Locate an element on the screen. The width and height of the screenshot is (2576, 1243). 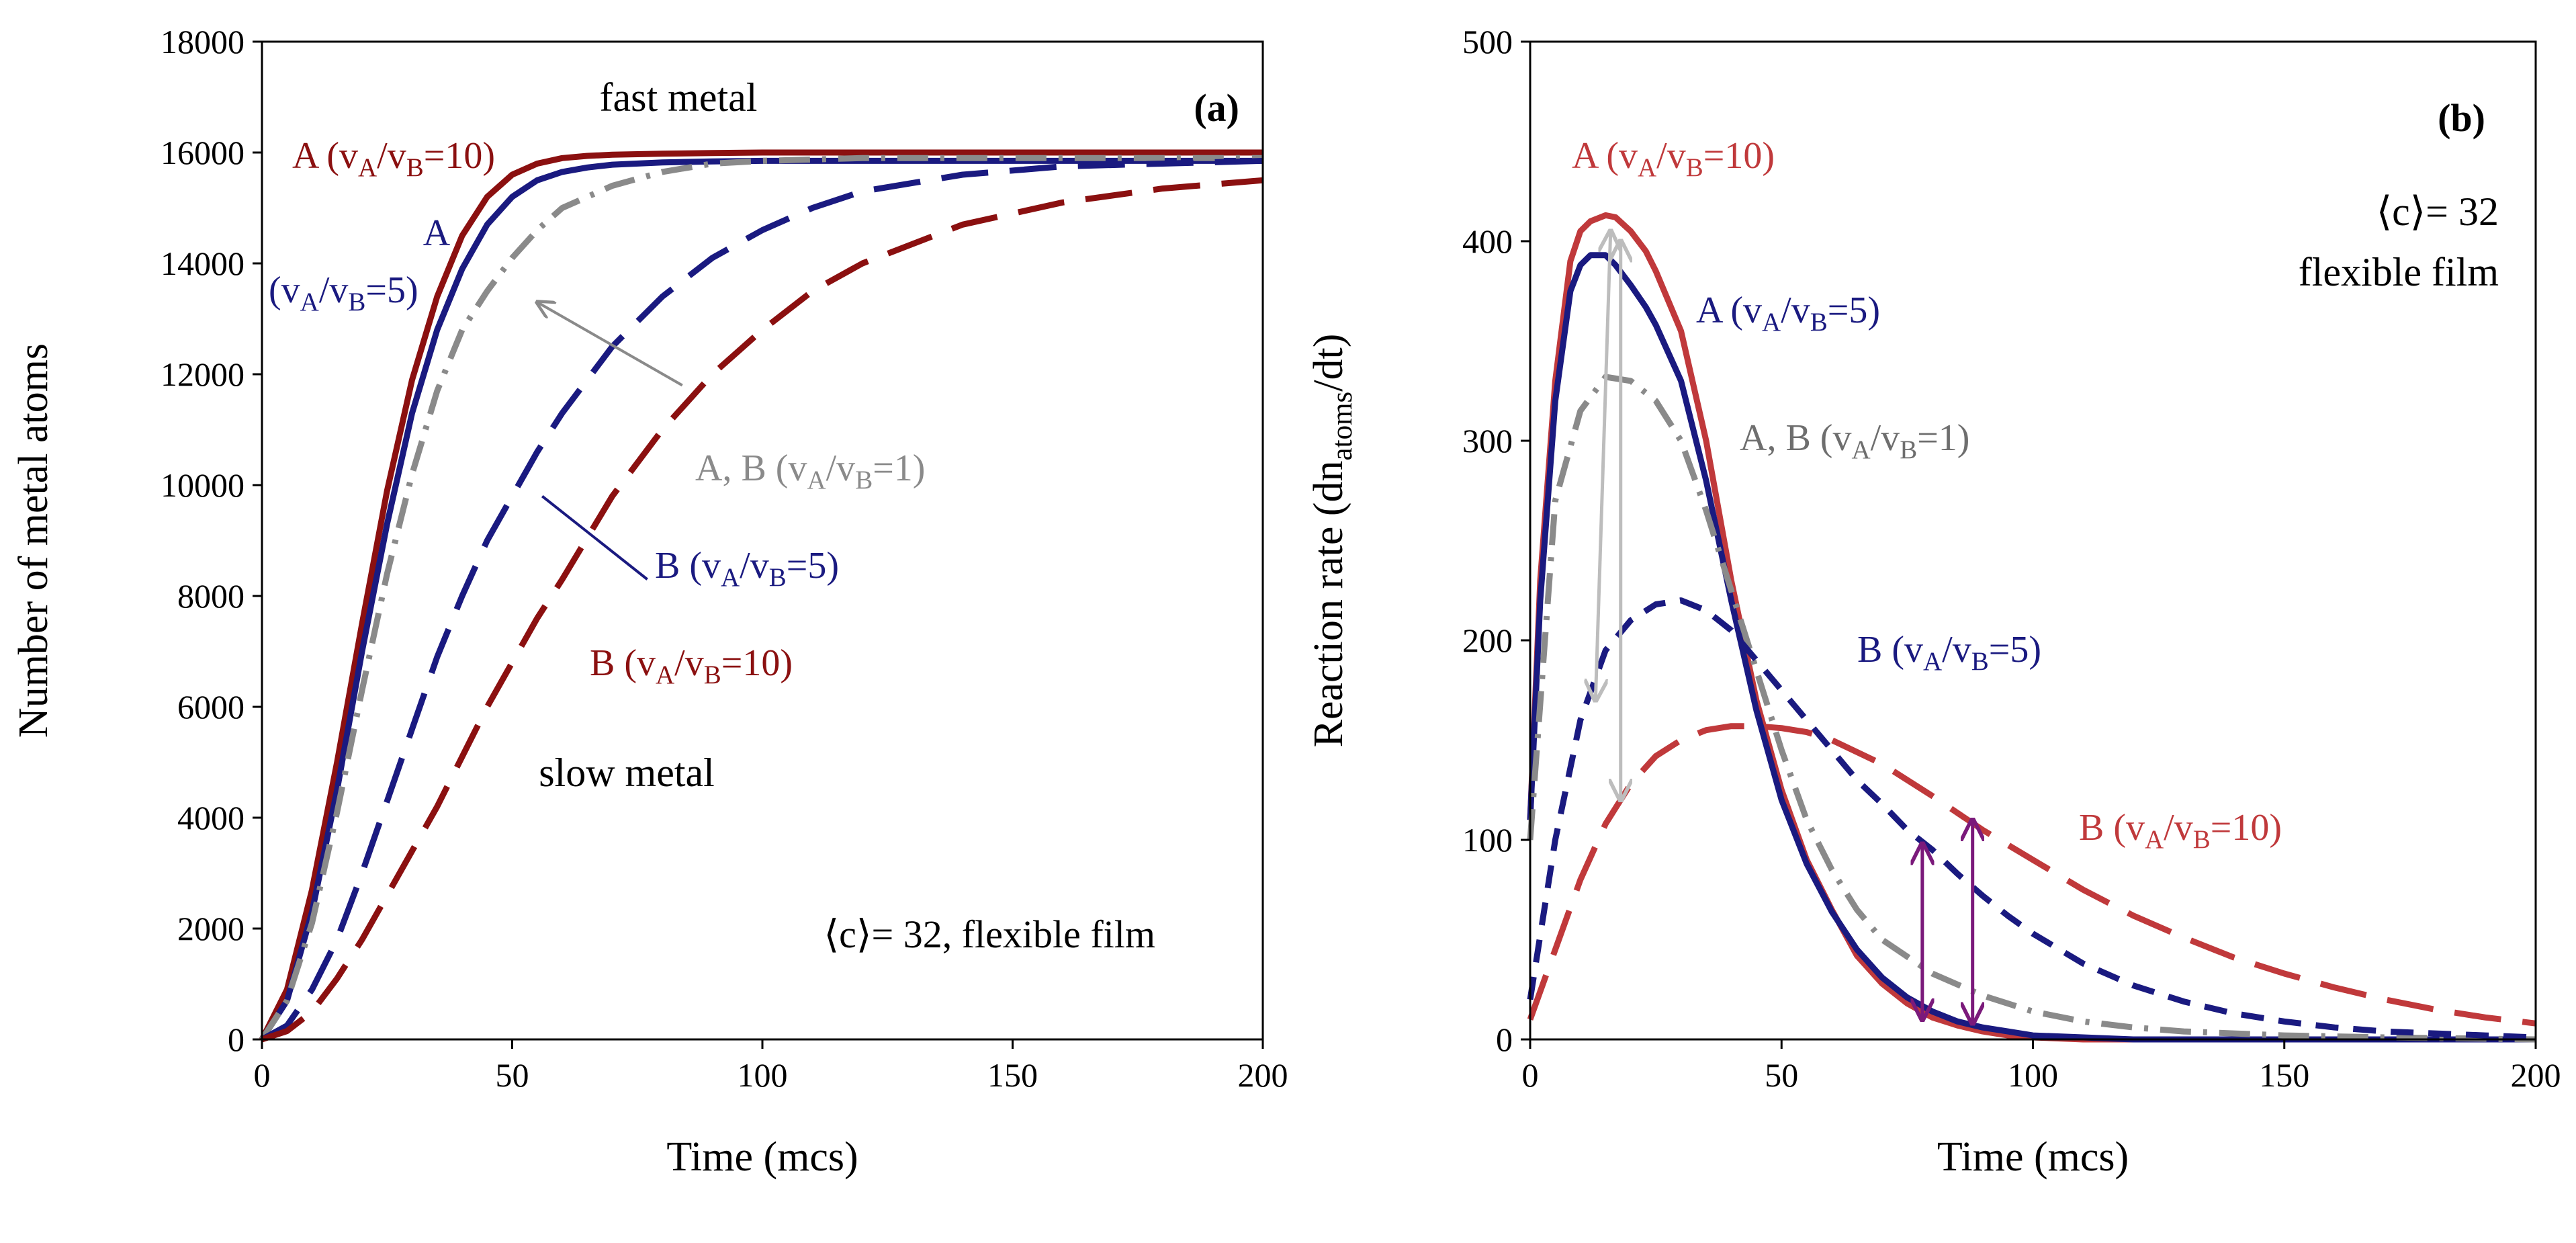
y-tick-label: 300 is located at coordinates (1487, 441).